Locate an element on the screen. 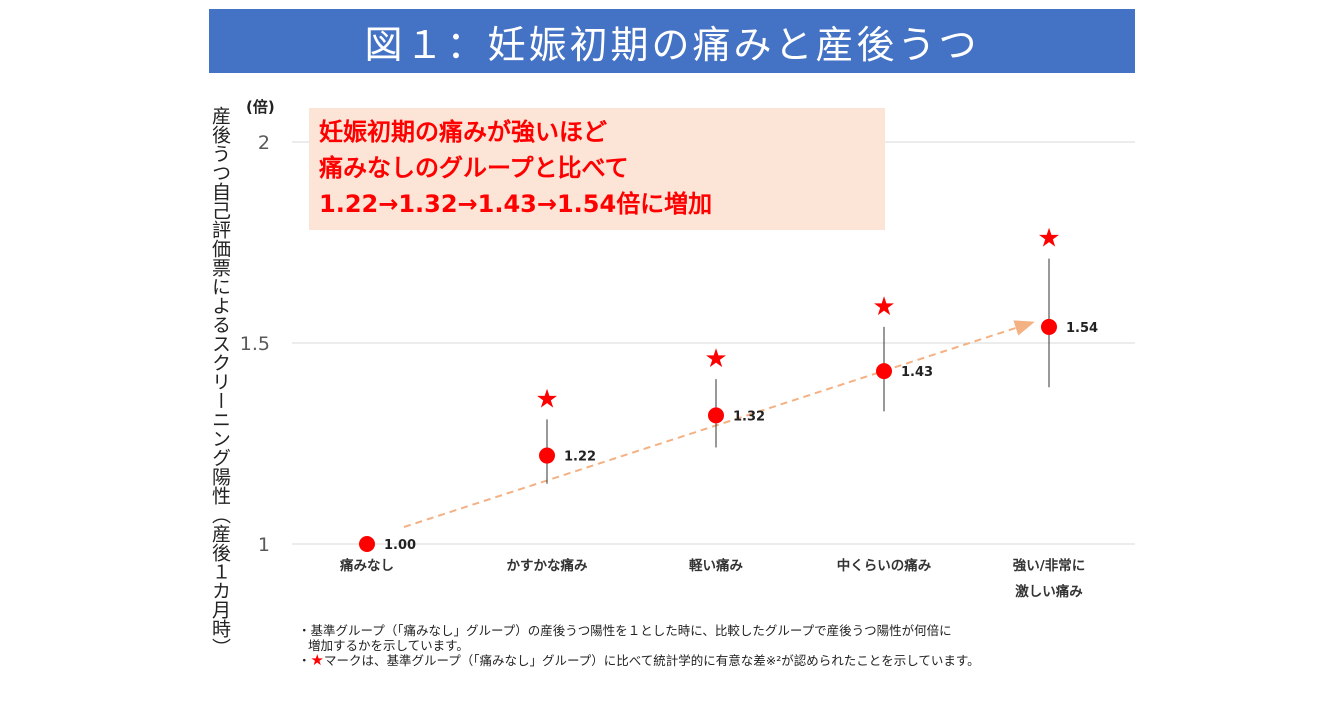 The height and width of the screenshot is (702, 1340). callout-line-1: 妊娠初期の痛みが強いほど is located at coordinates (463, 132).